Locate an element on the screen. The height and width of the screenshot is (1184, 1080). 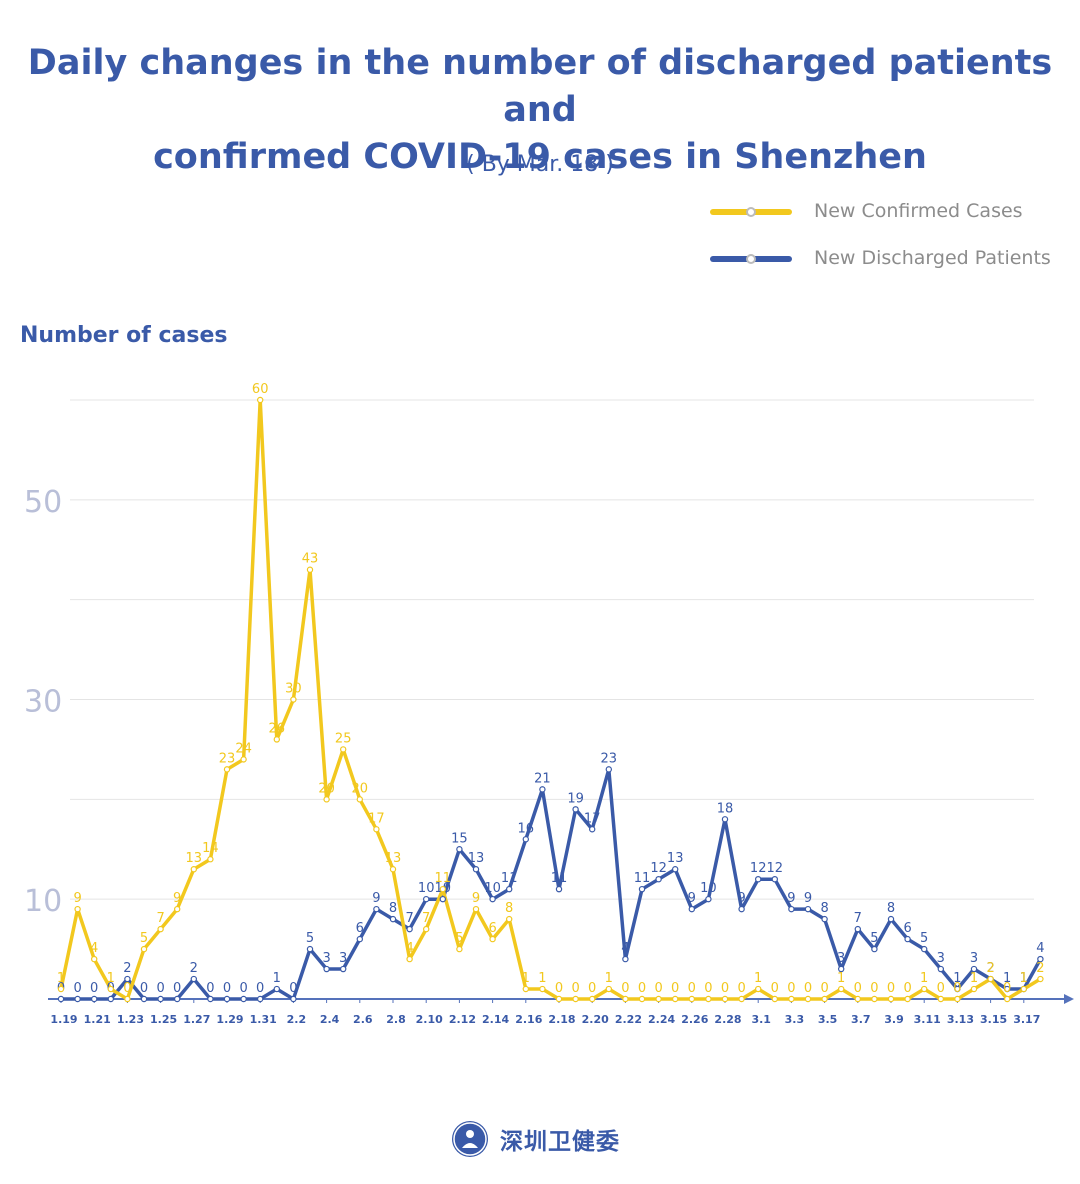
data-label-confirmed: 9 is located at coordinates (77, 898).